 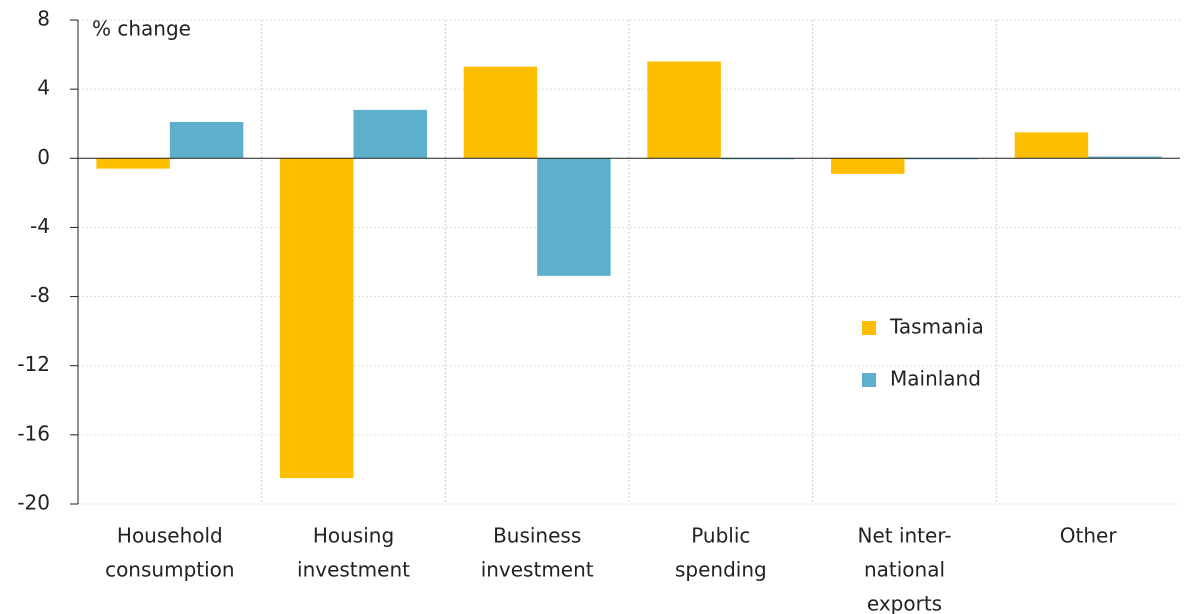 What do you see at coordinates (904, 603) in the screenshot?
I see `x-tick-label: exports` at bounding box center [904, 603].